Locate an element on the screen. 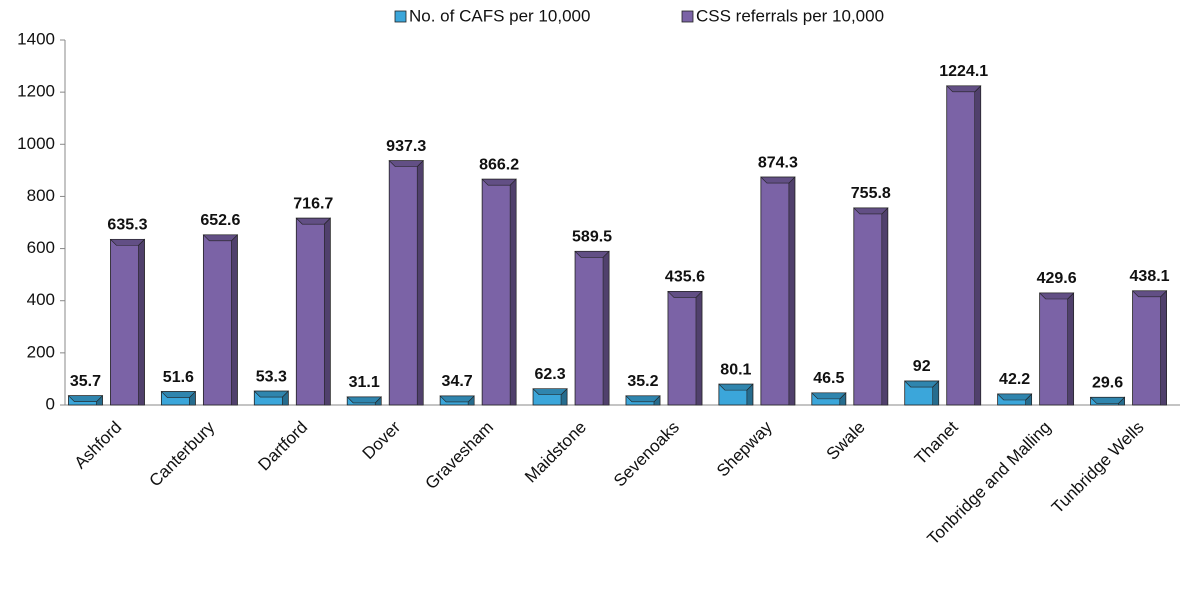 The height and width of the screenshot is (601, 1183). x-tick-label: Tunbridge Wells is located at coordinates (1098, 468).